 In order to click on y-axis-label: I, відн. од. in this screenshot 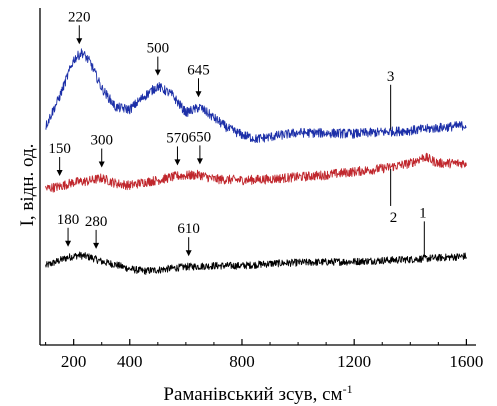, I will do `click(27, 185)`.